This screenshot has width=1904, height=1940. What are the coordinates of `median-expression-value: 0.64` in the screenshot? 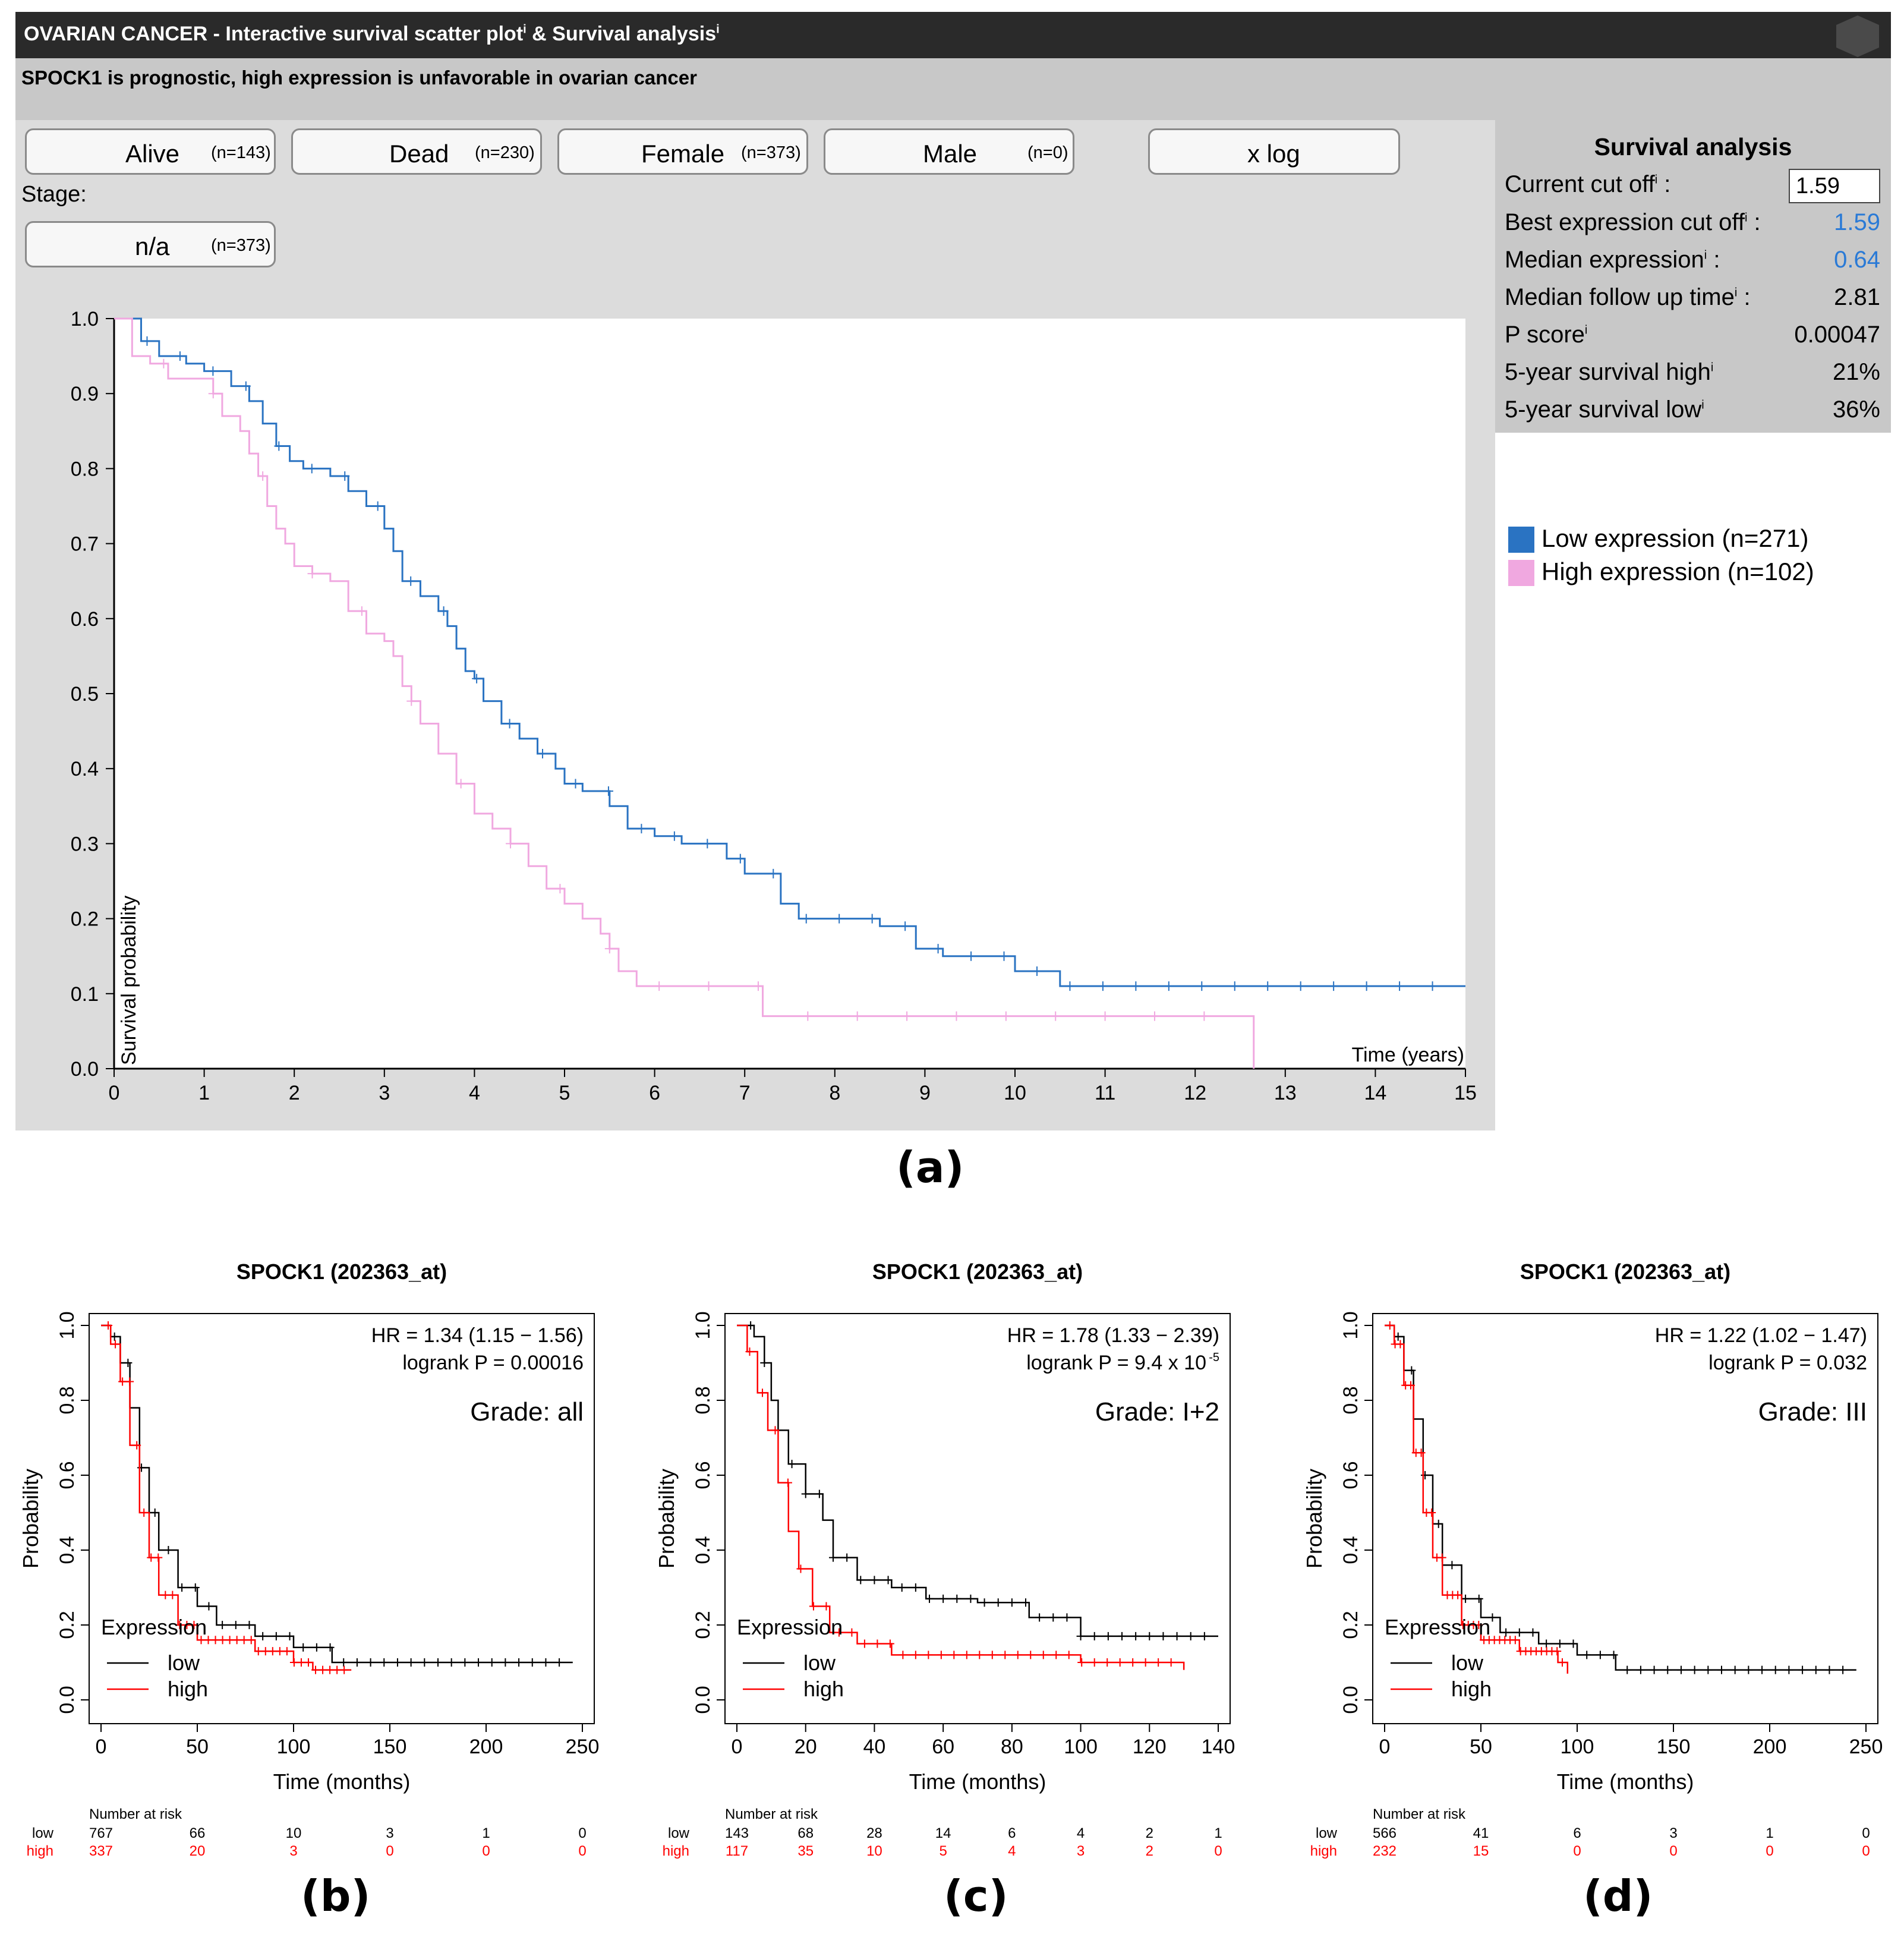 It's located at (1857, 260).